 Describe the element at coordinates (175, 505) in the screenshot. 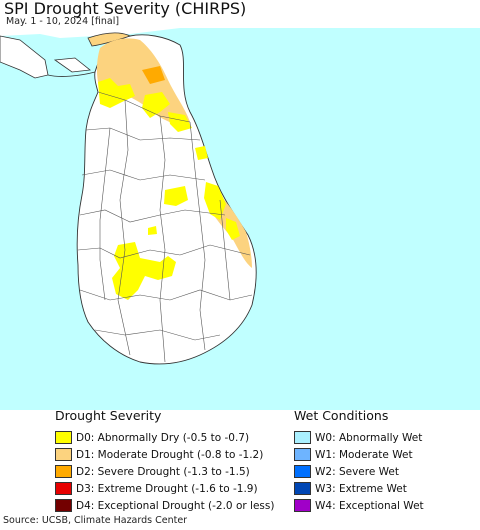

I see `legend-label-d4: D4: Exceptional Drought (-2.0 or less)` at that location.